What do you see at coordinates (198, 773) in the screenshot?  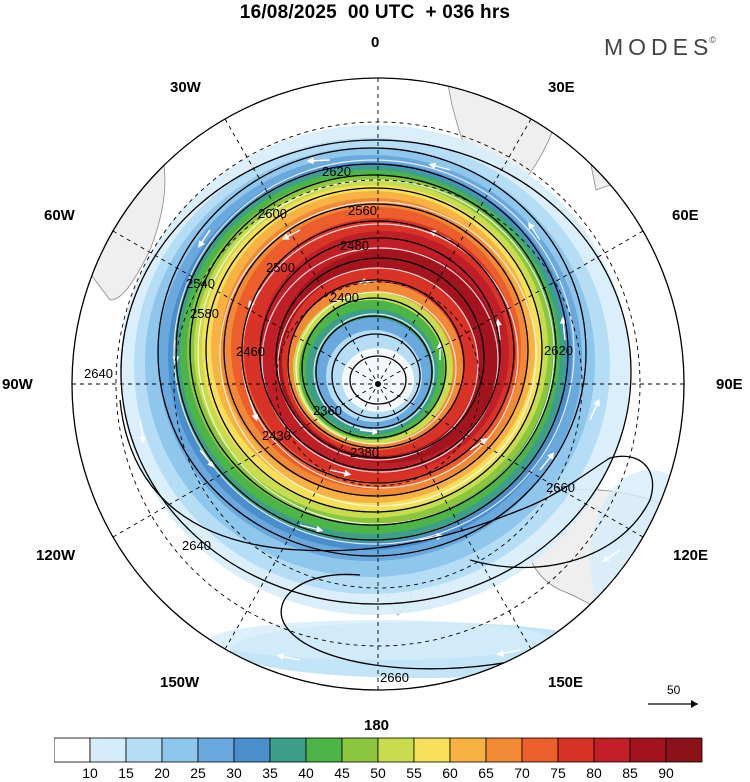 I see `colorbar-tick-label: 25` at bounding box center [198, 773].